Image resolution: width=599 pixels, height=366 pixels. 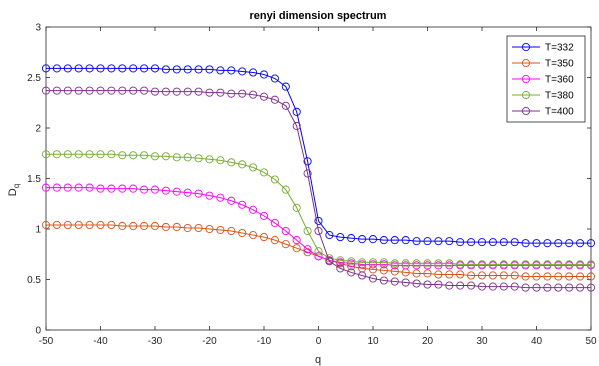 What do you see at coordinates (16, 186) in the screenshot?
I see `y-axis-label-subscript: q` at bounding box center [16, 186].